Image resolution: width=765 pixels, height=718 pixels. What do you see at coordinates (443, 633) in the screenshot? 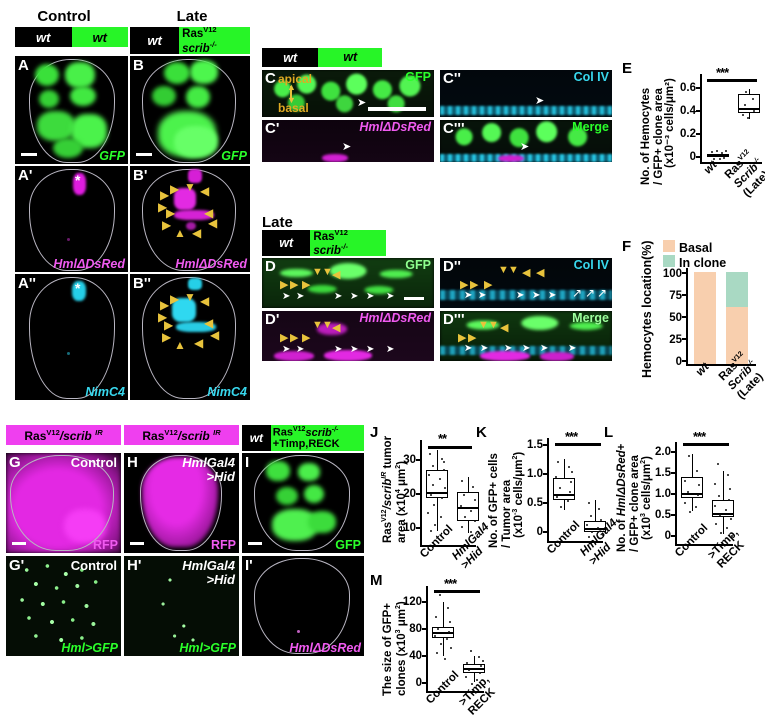
I see `panel-M-median-control` at bounding box center [443, 633].